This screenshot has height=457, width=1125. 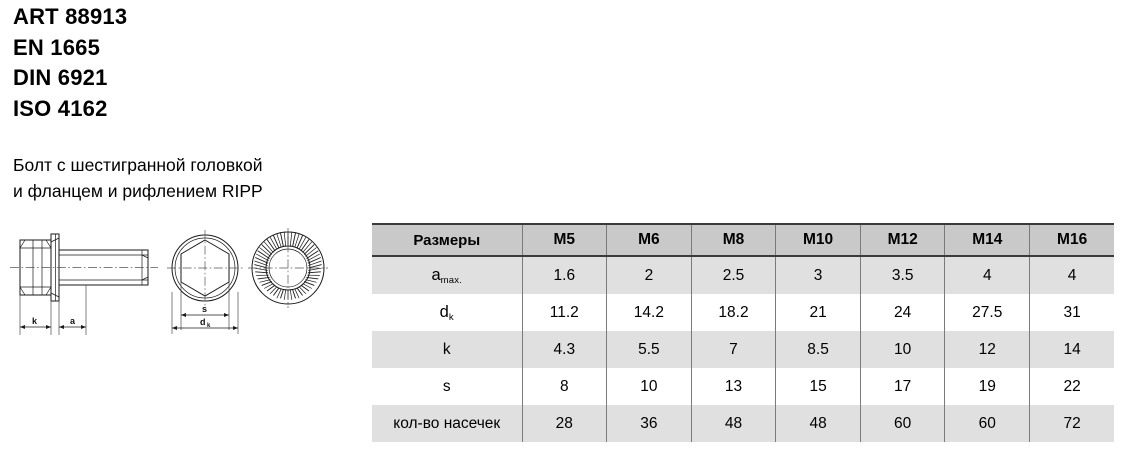 What do you see at coordinates (35, 321) in the screenshot?
I see `dimension-label-k: k` at bounding box center [35, 321].